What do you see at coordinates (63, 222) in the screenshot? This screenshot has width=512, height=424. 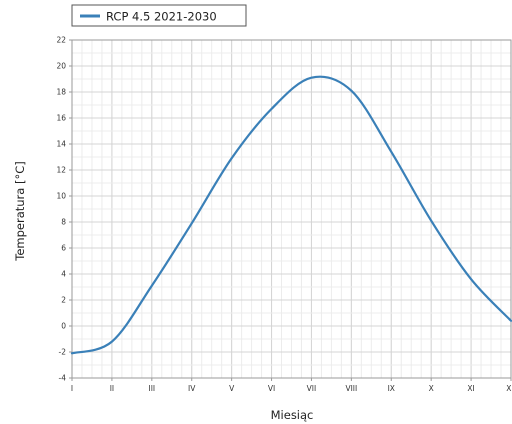 I see `y-tick-label: 8` at bounding box center [63, 222].